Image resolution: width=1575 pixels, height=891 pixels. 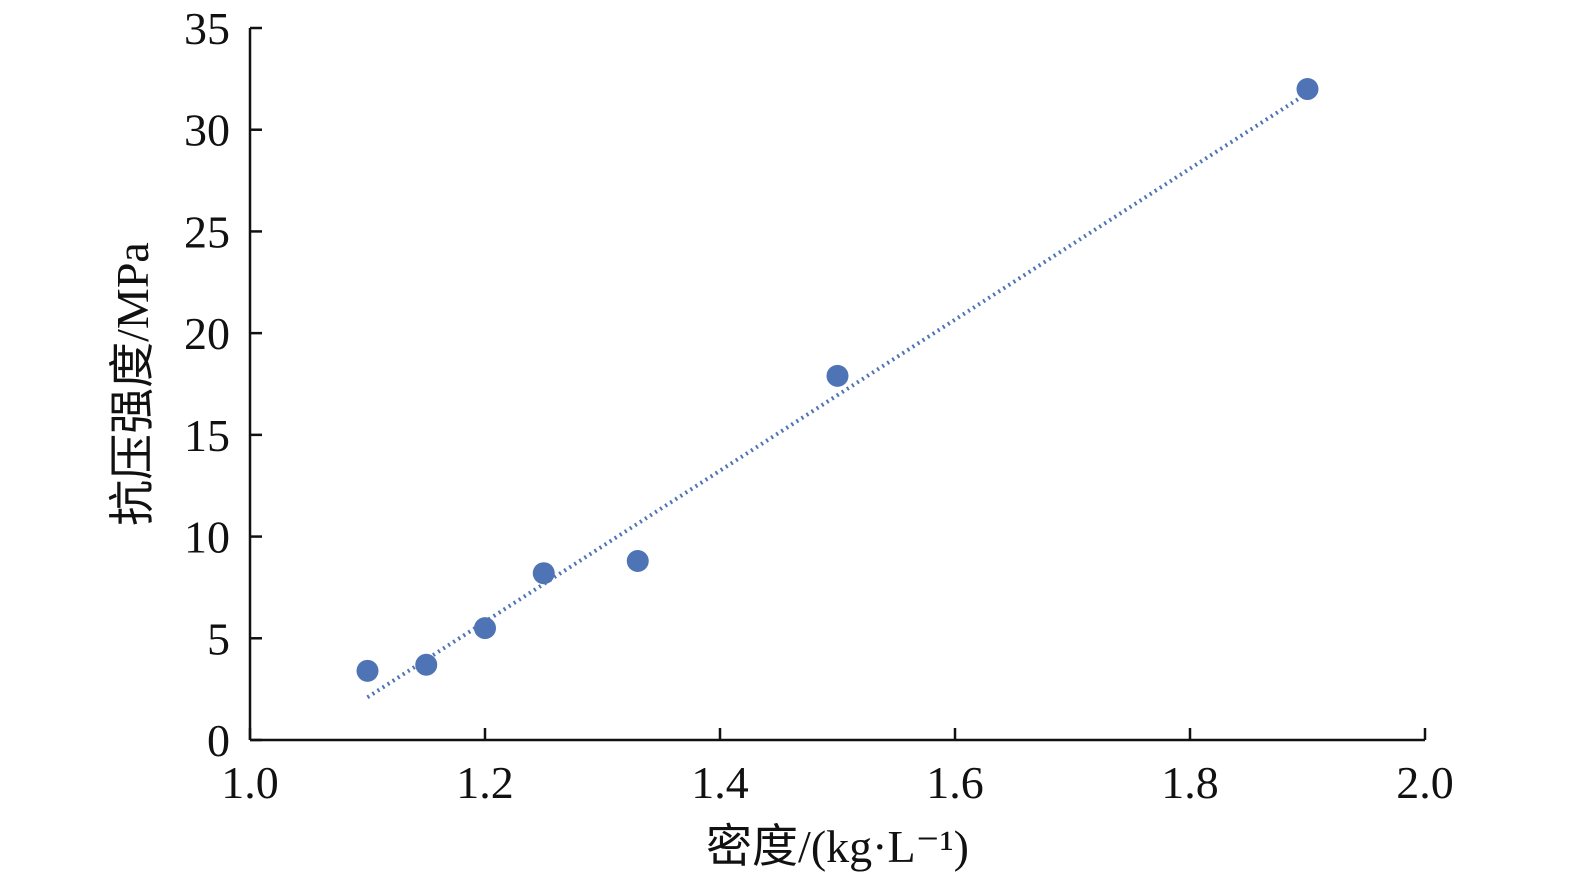 What do you see at coordinates (132, 384) in the screenshot?
I see `y-axis-title: 抗压强度/MPa` at bounding box center [132, 384].